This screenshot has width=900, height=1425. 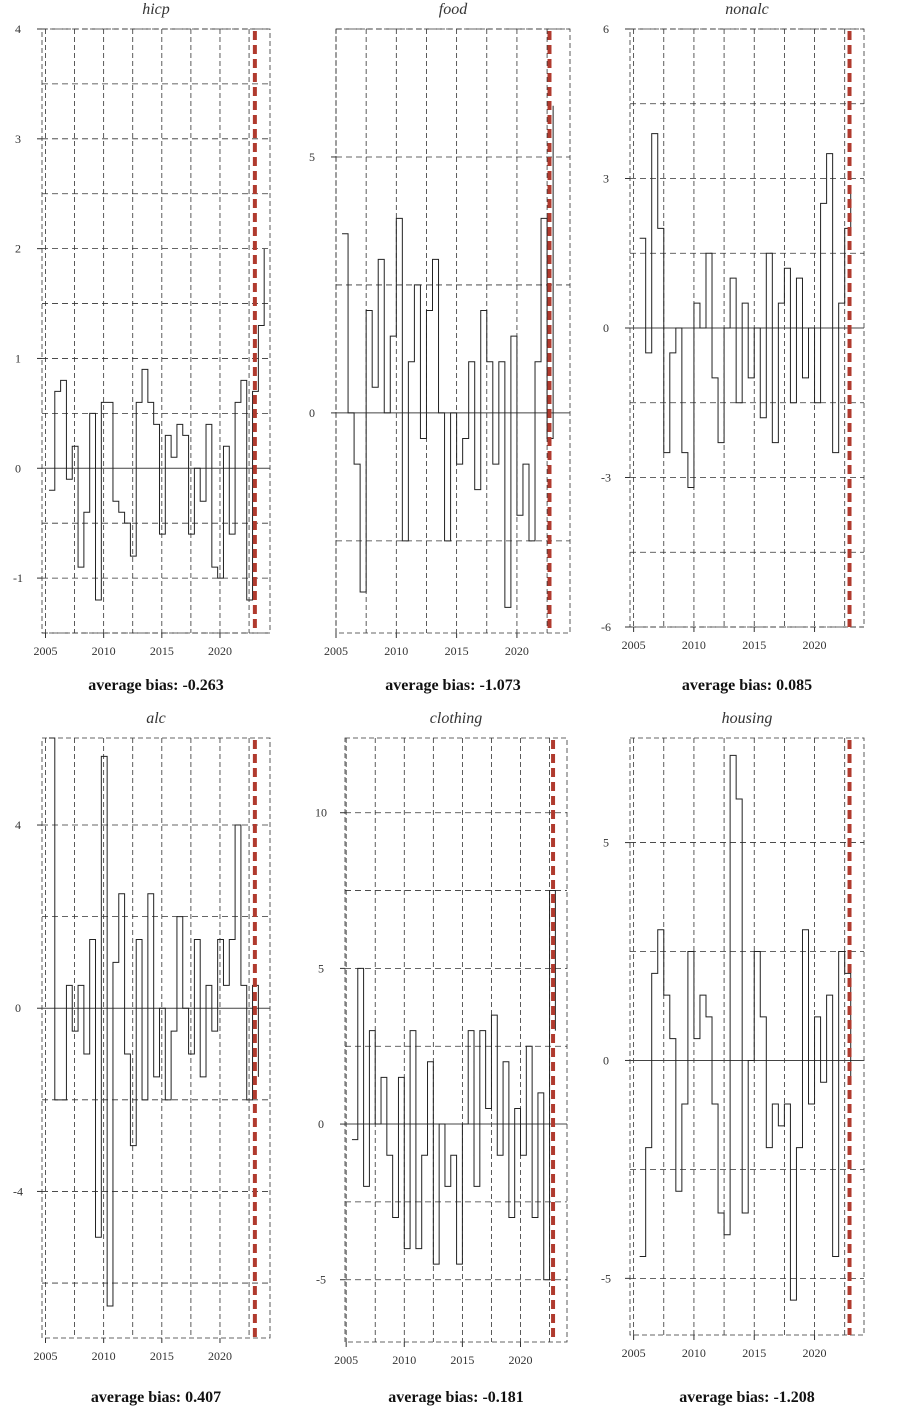 What do you see at coordinates (448, 356) in the screenshot?
I see `series-line-food` at bounding box center [448, 356].